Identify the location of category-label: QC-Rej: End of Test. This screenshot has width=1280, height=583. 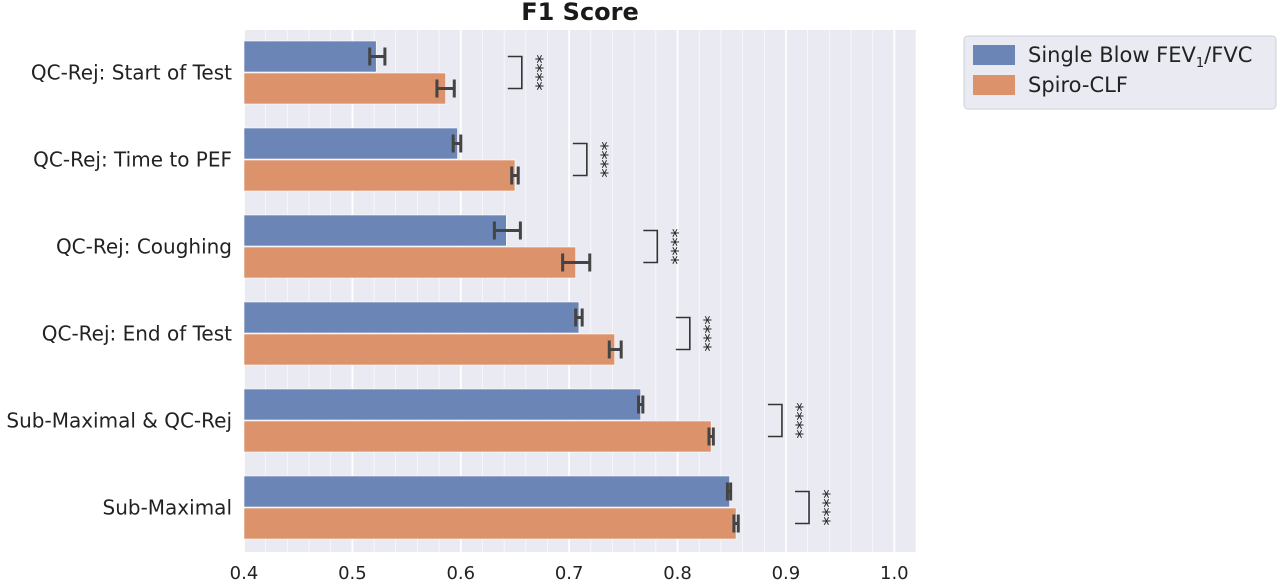
(137, 334).